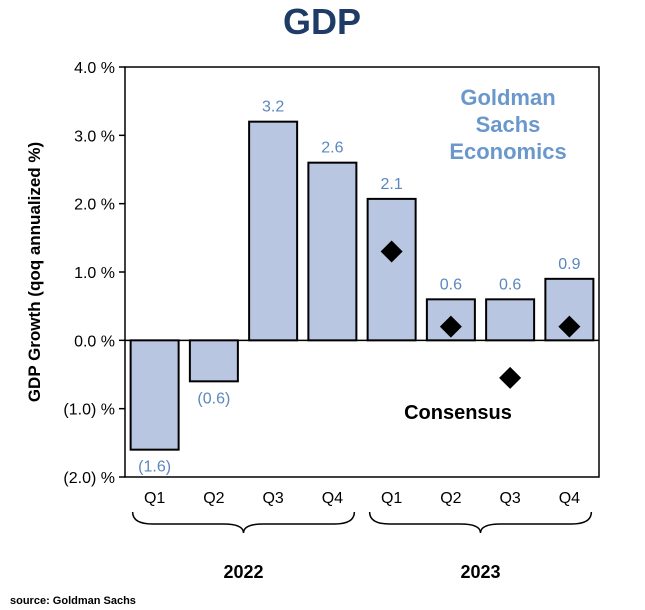 This screenshot has width=645, height=610. I want to click on source-note: source: Goldman Sachs, so click(73, 601).